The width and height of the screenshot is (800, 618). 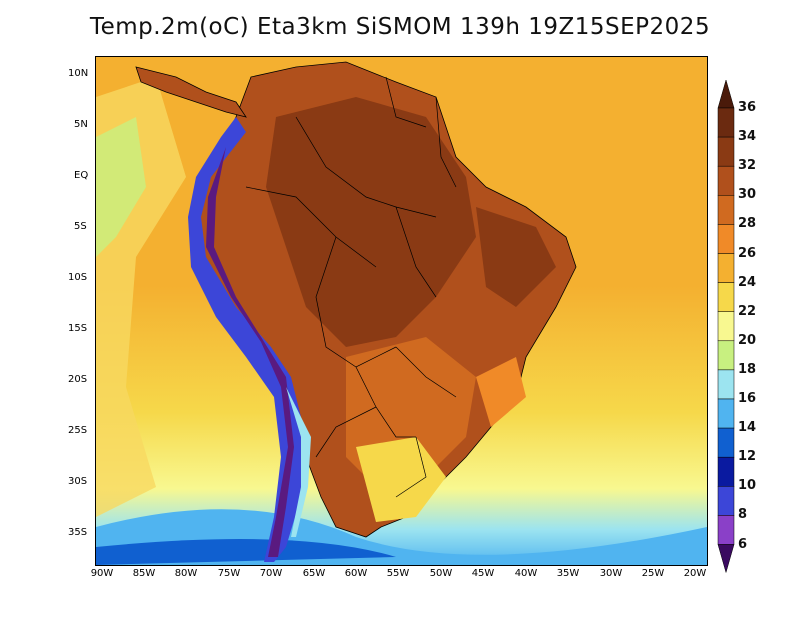 I want to click on south-land-mild, so click(x=401, y=479).